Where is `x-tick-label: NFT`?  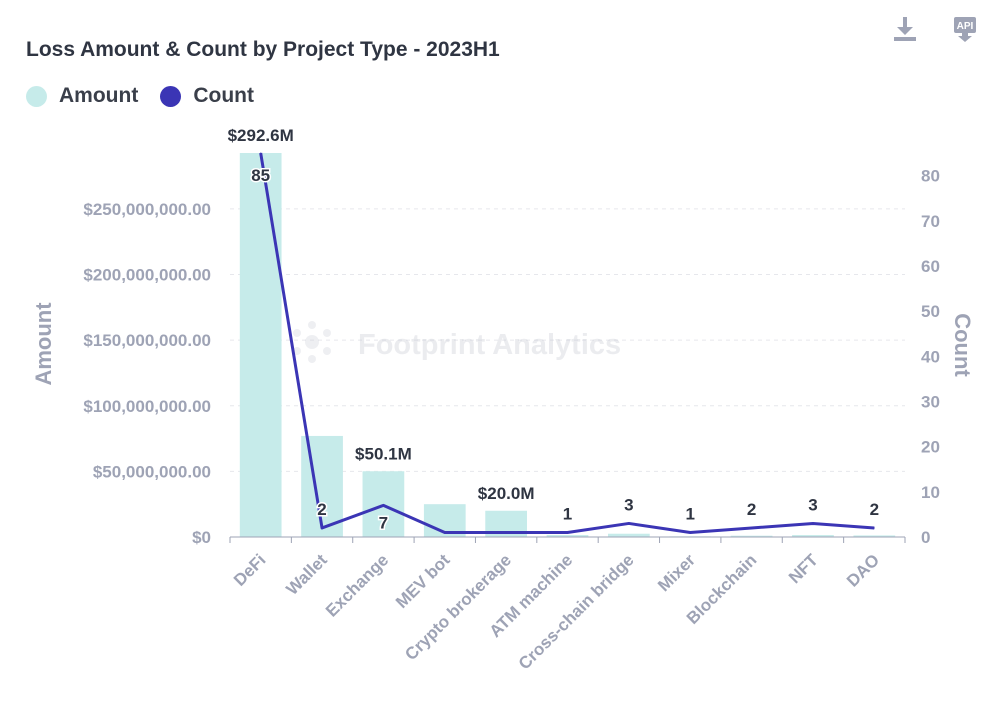
x-tick-label: NFT is located at coordinates (803, 568).